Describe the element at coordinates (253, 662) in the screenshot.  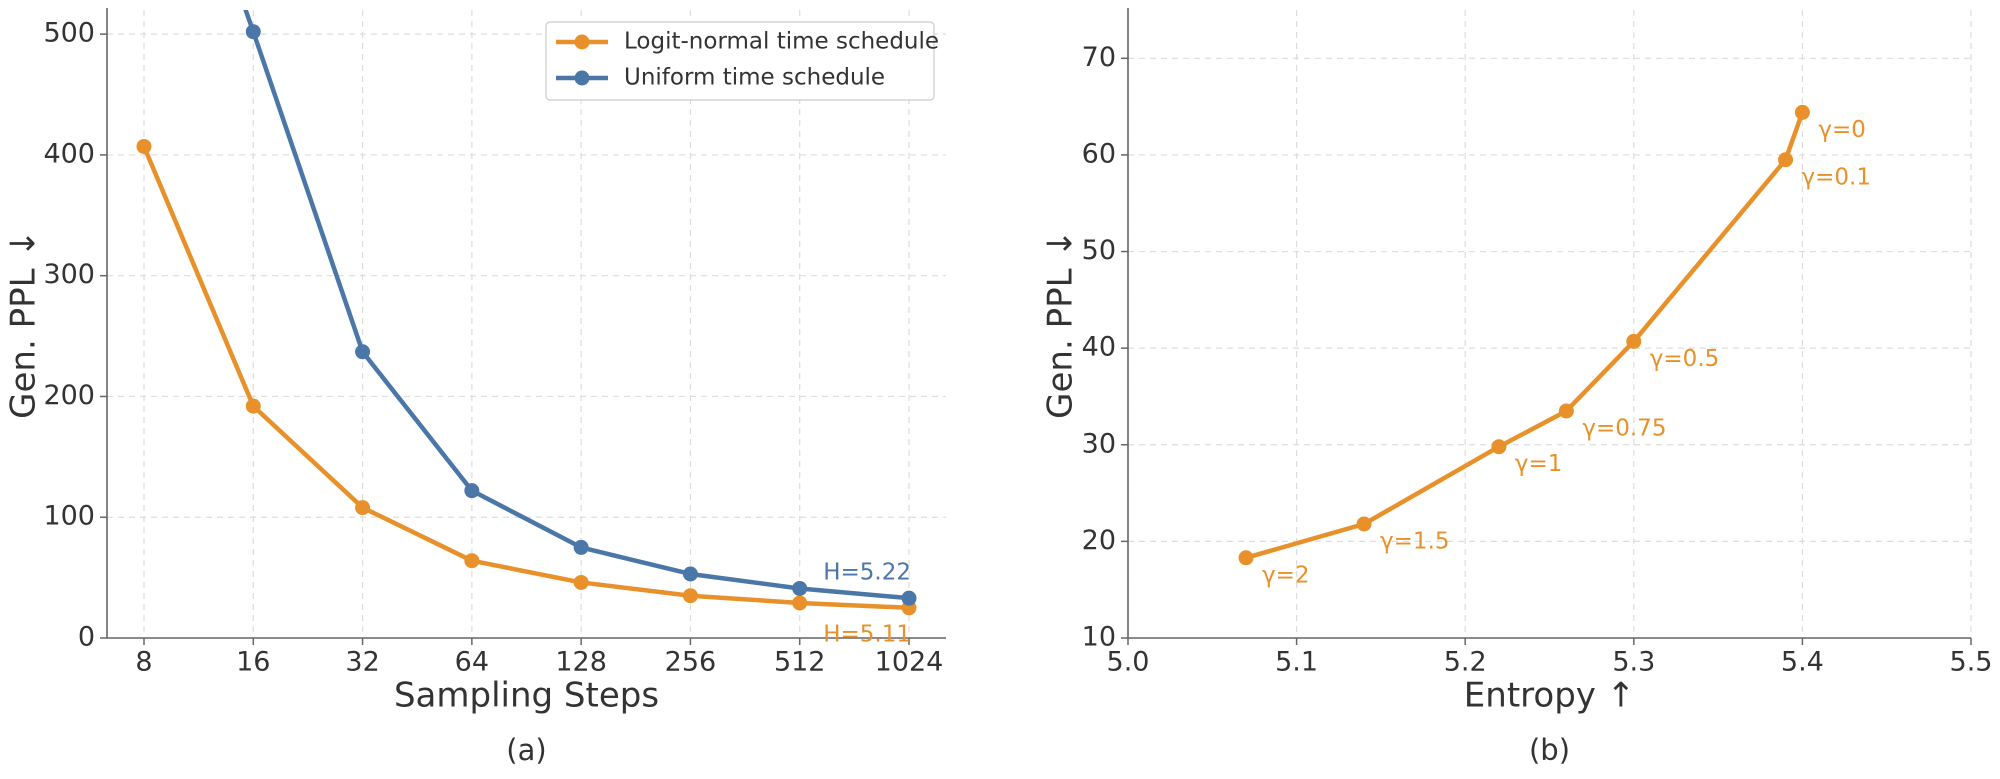
I see `x-tick-label: 16` at that location.